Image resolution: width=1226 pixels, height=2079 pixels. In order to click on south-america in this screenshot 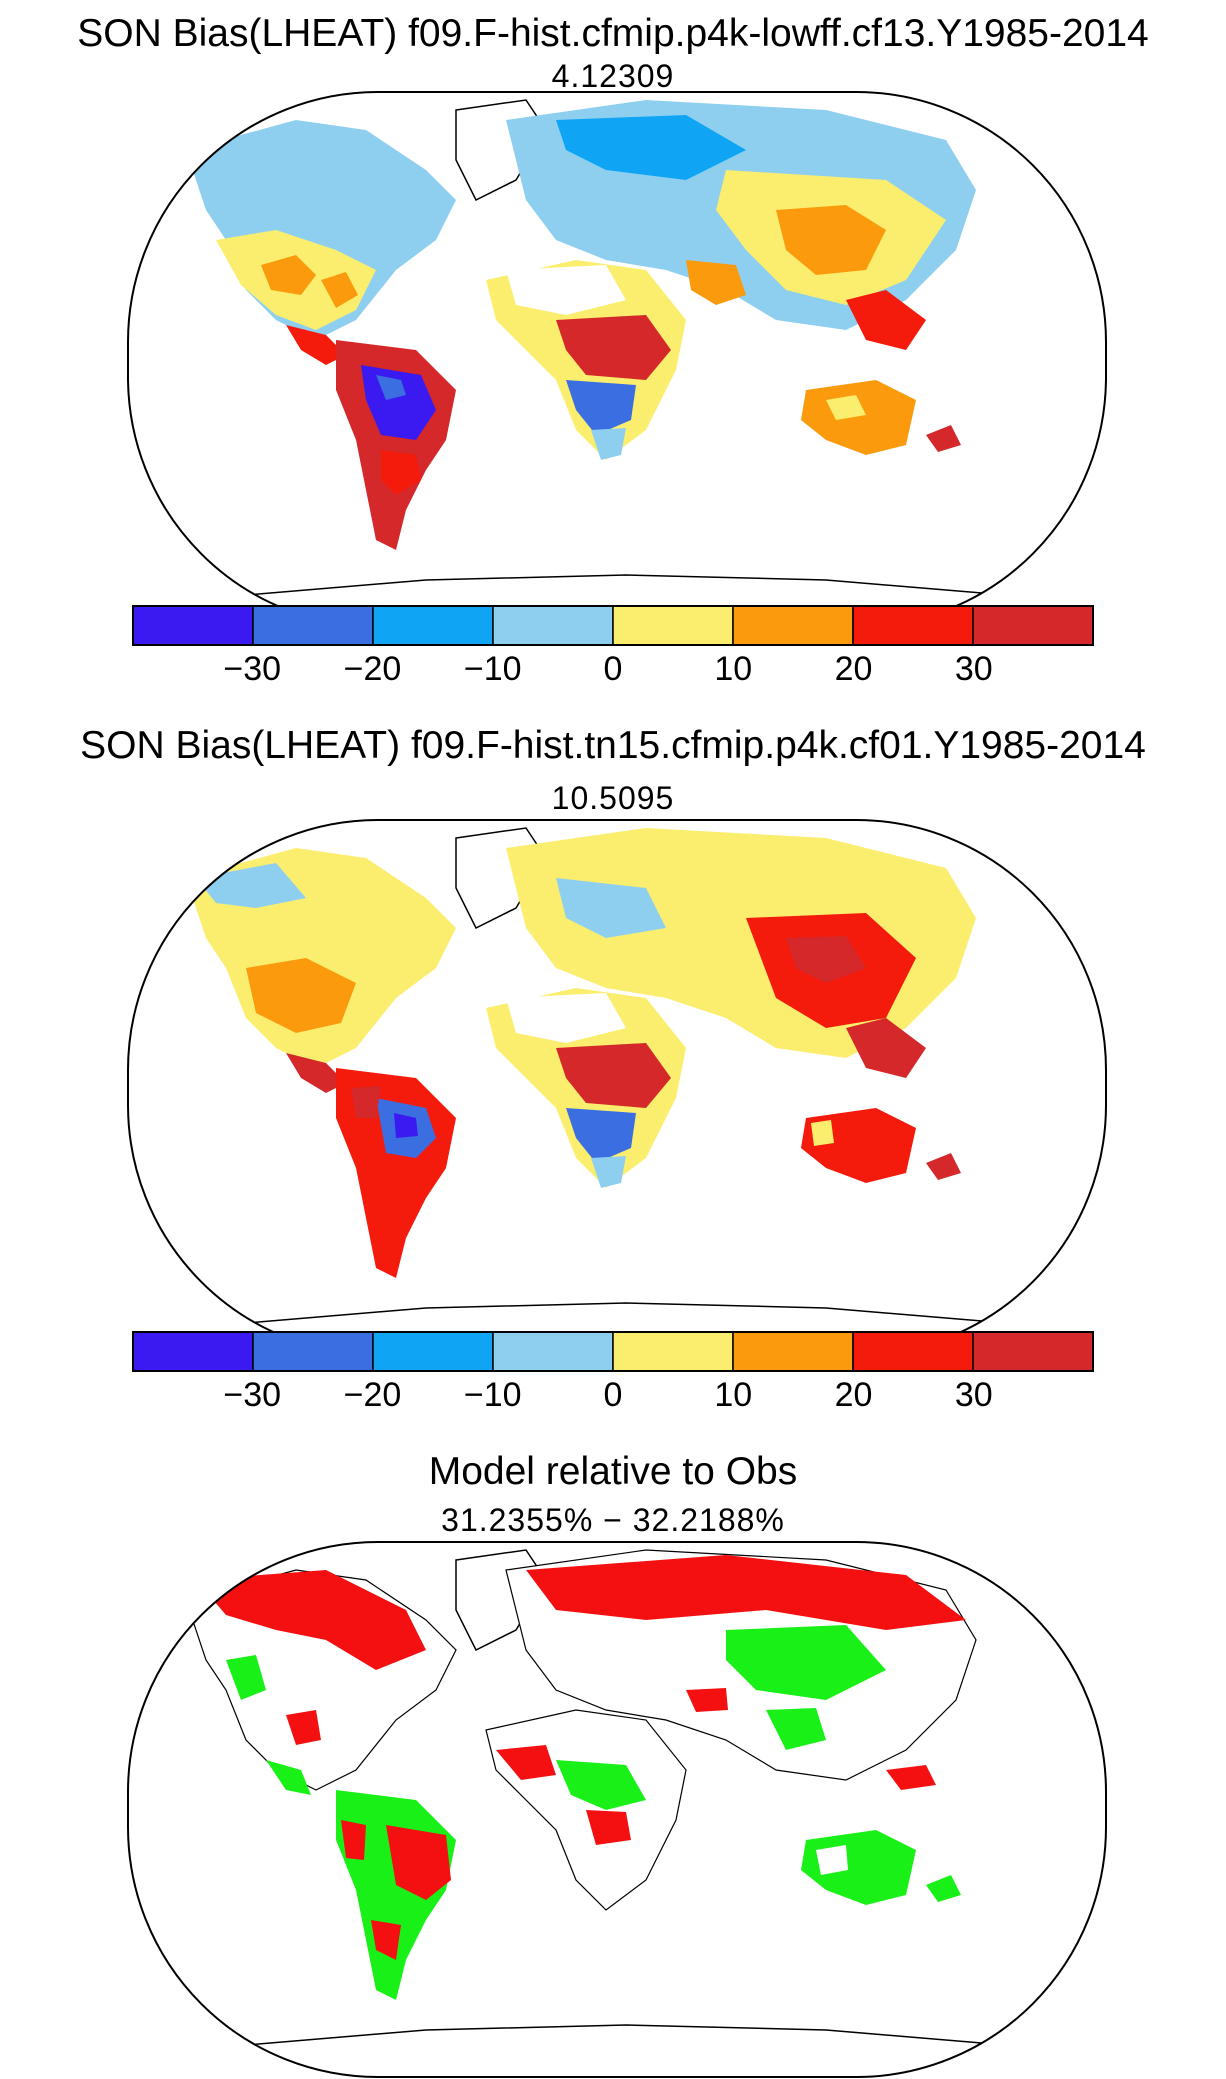, I will do `click(396, 1895)`.